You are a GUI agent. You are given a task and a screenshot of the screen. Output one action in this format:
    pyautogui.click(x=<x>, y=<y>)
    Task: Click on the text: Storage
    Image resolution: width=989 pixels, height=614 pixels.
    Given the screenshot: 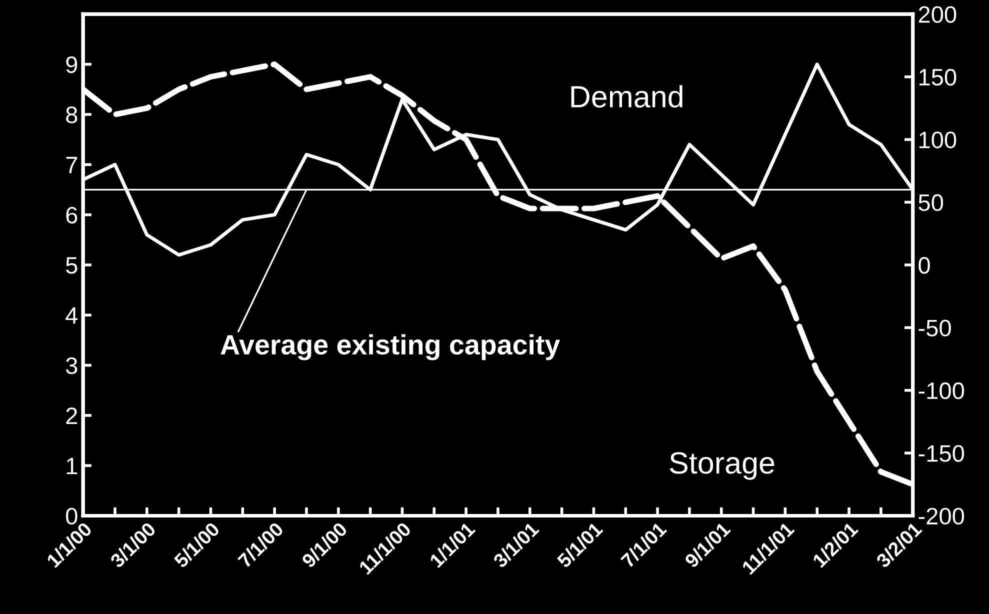 What is the action you would take?
    pyautogui.click(x=722, y=466)
    